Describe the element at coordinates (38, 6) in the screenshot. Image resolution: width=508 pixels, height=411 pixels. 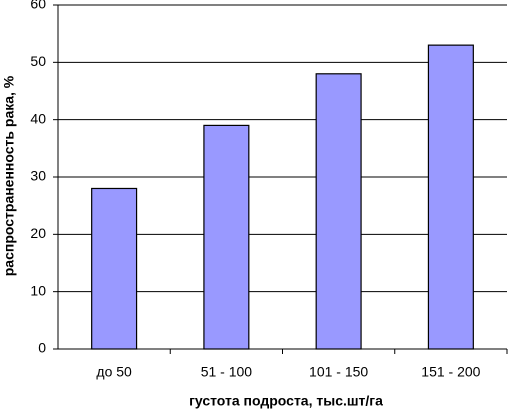
I see `y-tick-label: 60` at that location.